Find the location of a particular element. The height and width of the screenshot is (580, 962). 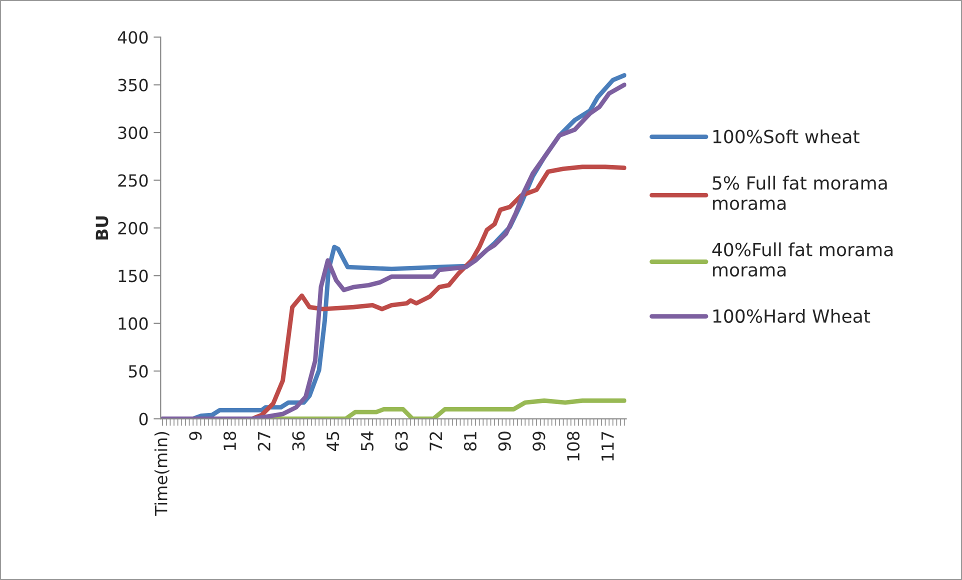

x-tick-label: 108 is located at coordinates (573, 446).